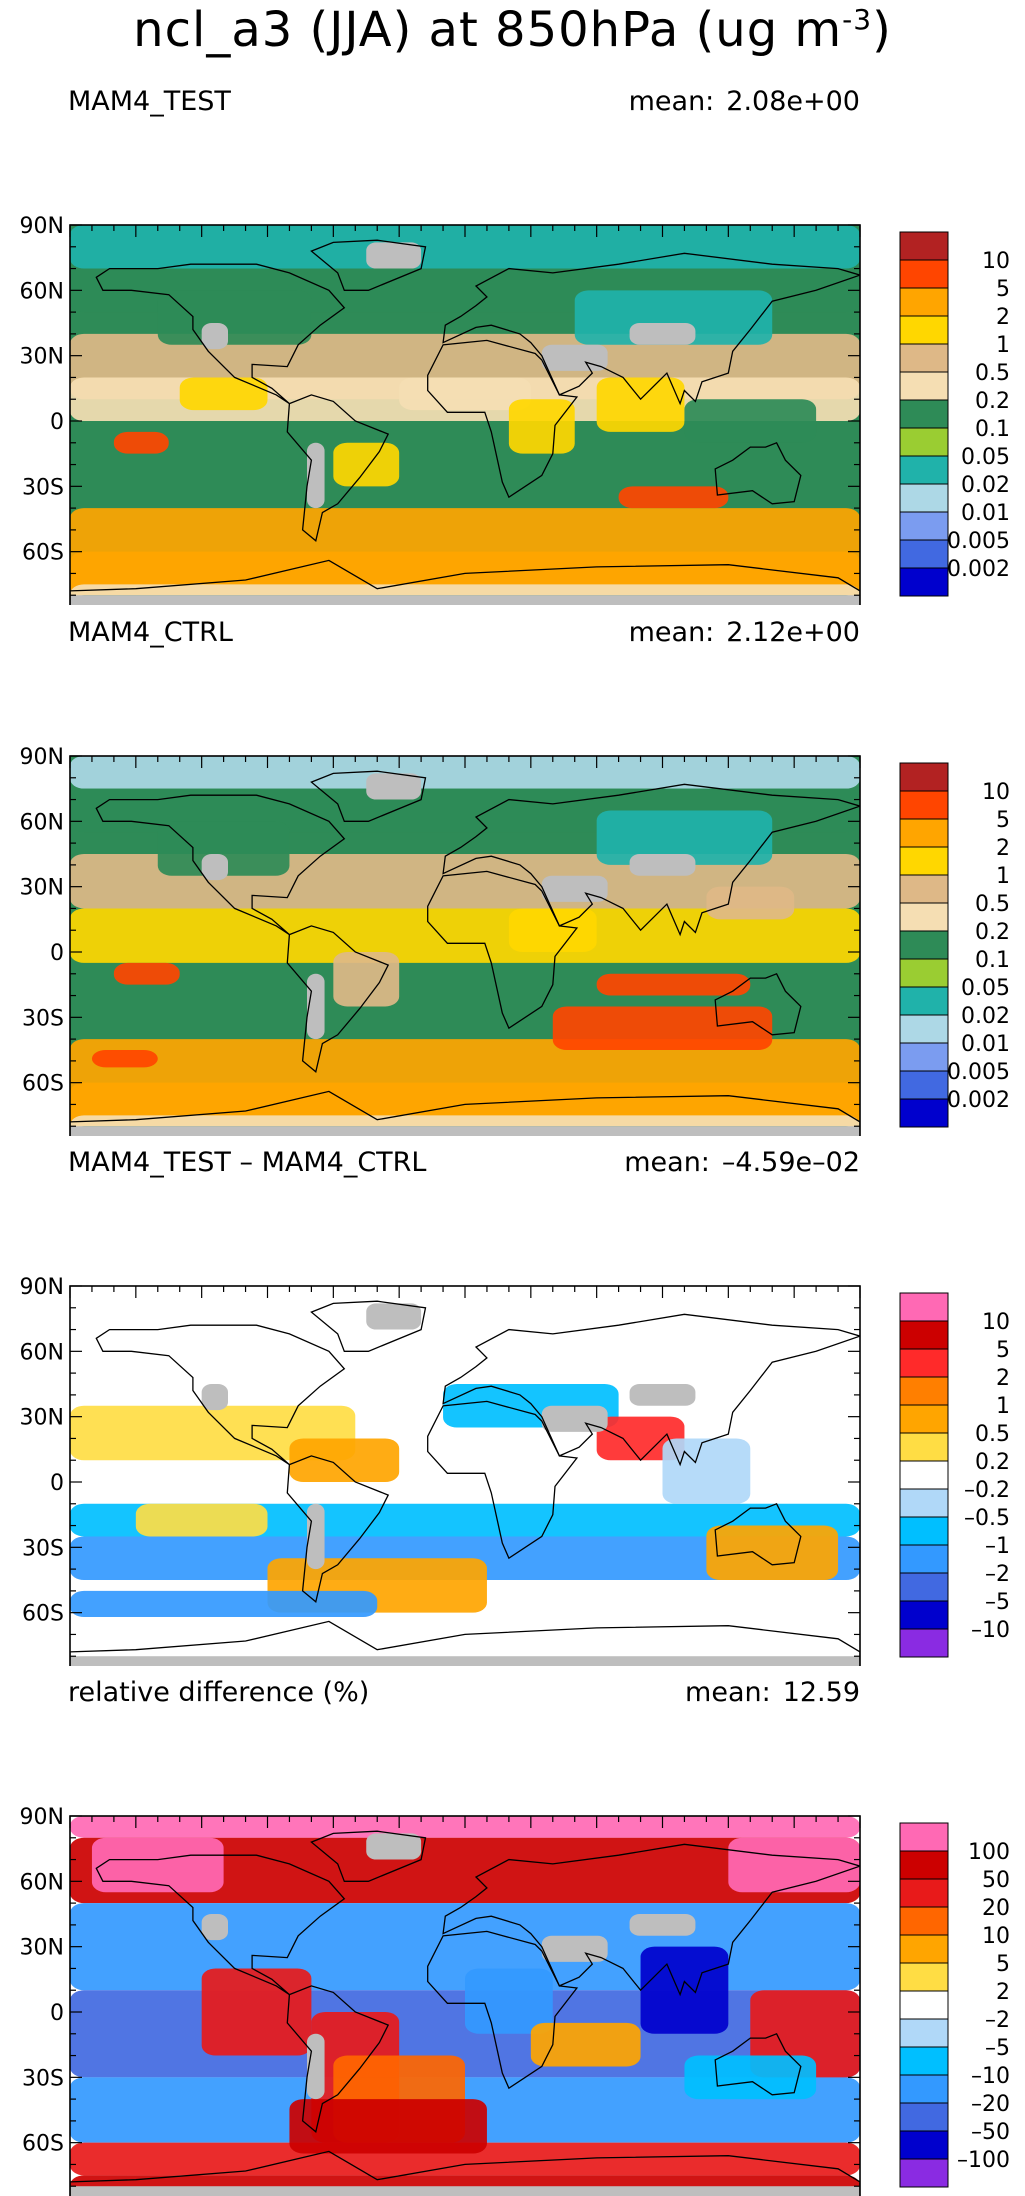 This screenshot has height=2196, width=1025. Describe the element at coordinates (996, 1880) in the screenshot. I see `colorbar-level-label: 50` at that location.